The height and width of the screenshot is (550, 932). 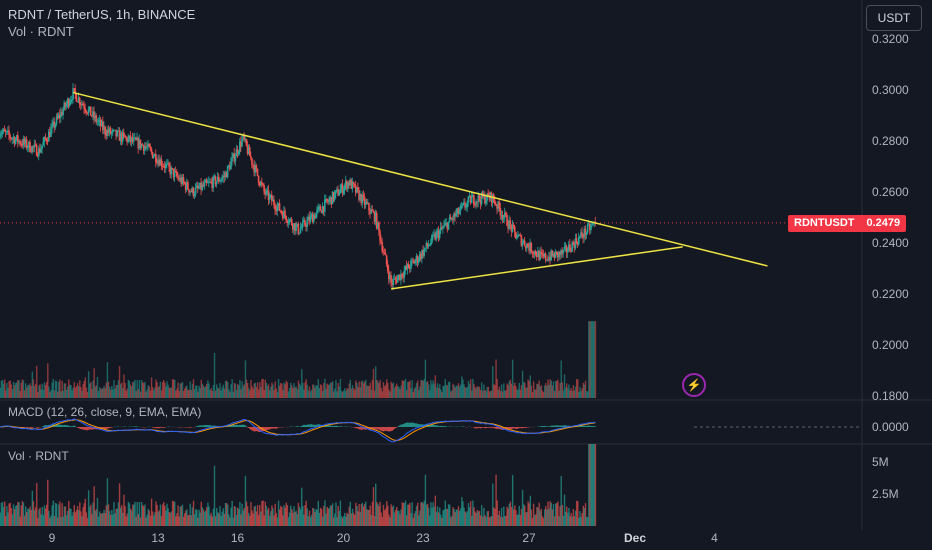 What do you see at coordinates (694, 385) in the screenshot?
I see `lightning-icon: ⚡` at bounding box center [694, 385].